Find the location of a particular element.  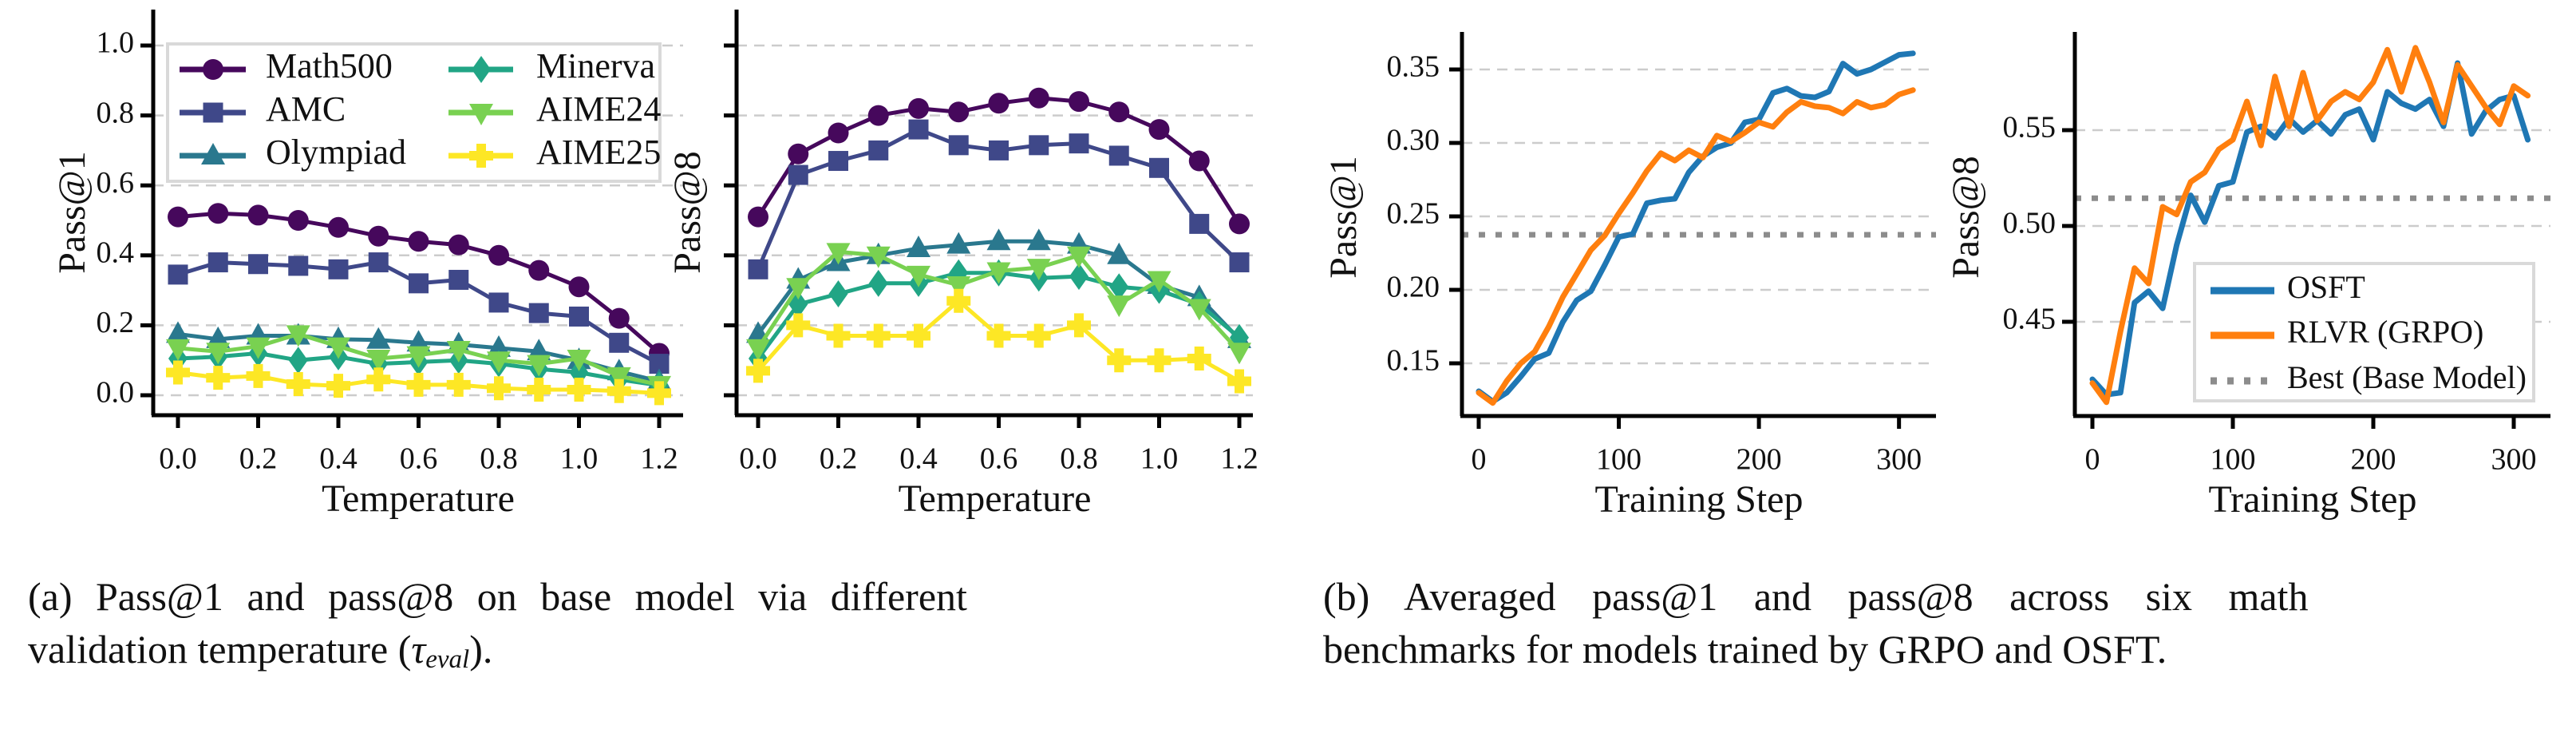

legend-label: AIME24 is located at coordinates (598, 109).